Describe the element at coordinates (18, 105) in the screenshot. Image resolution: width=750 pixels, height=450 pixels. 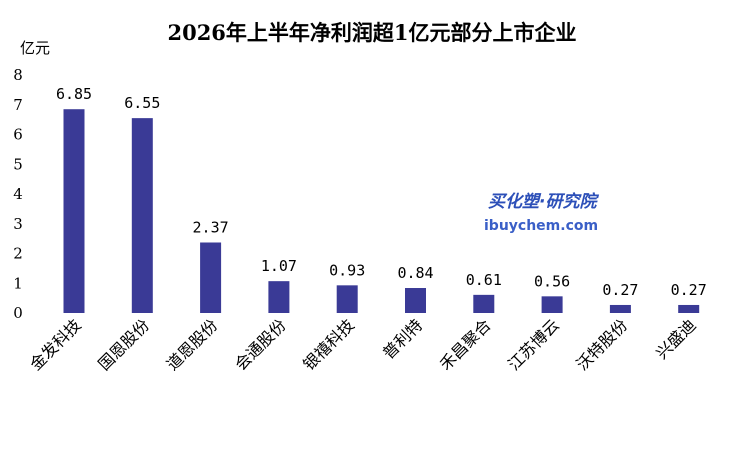
I see `y-tick-label: 7` at that location.